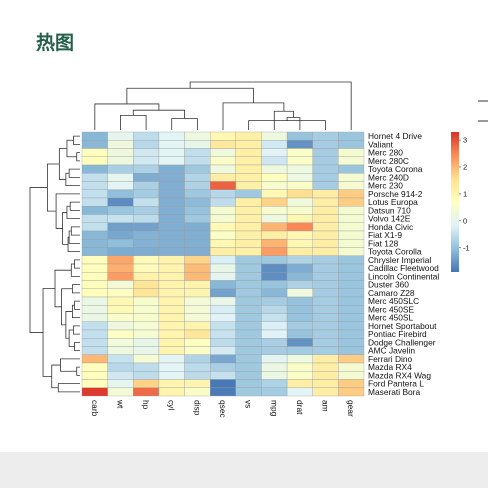 The height and width of the screenshot is (488, 488). What do you see at coordinates (388, 285) in the screenshot?
I see `row-label: Duster 360` at bounding box center [388, 285].